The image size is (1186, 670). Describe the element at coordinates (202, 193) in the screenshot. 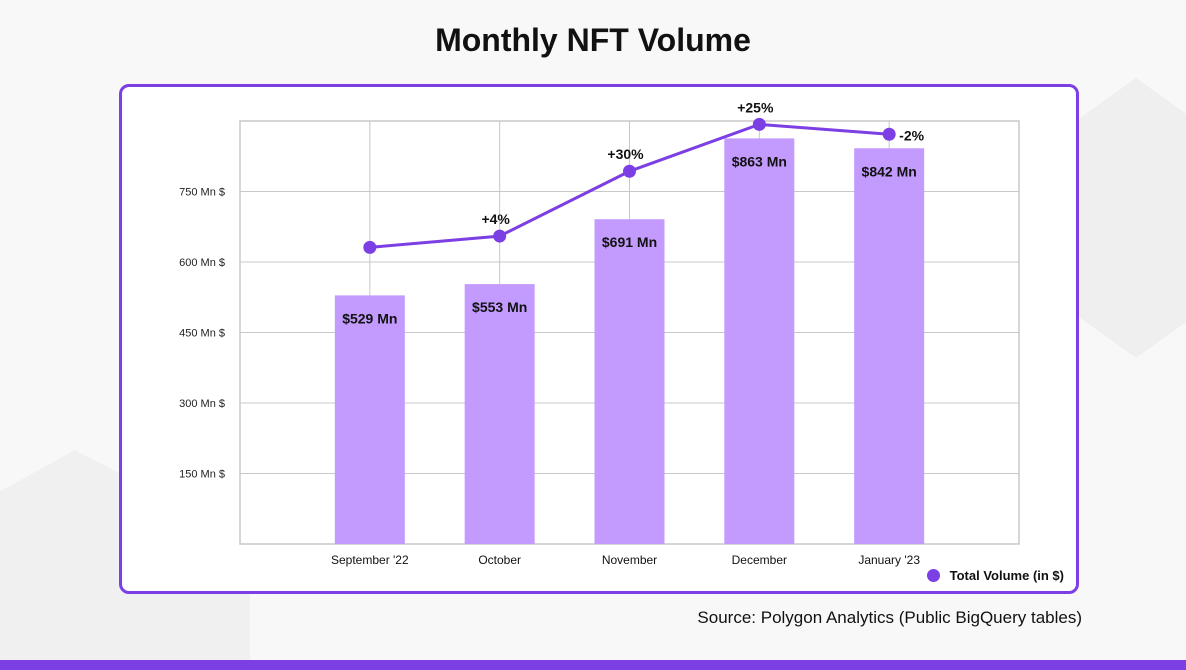

I see `y-tick-label: 750 Mn $` at that location.